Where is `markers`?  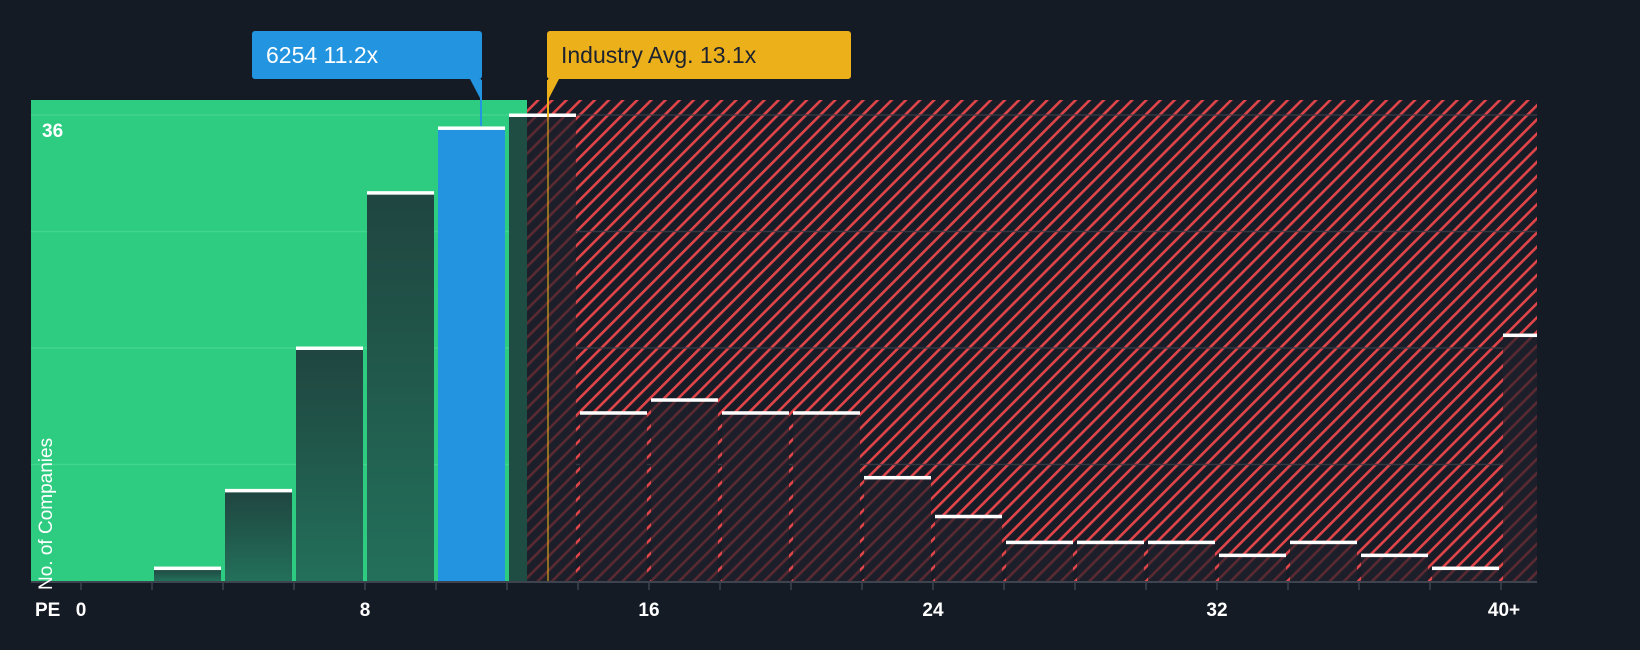 markers is located at coordinates (514, 330).